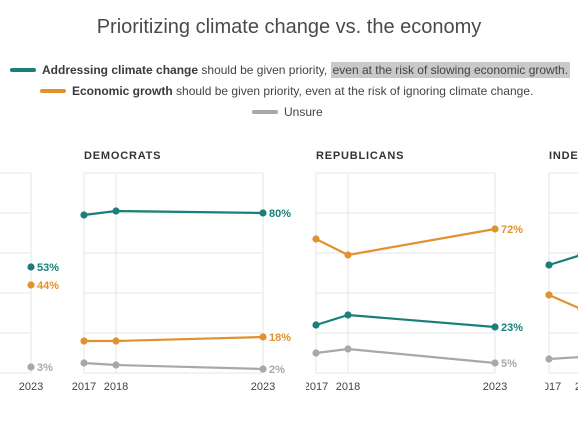 The image size is (578, 436). Describe the element at coordinates (23, 69) in the screenshot. I see `legend-swatch-climate` at that location.